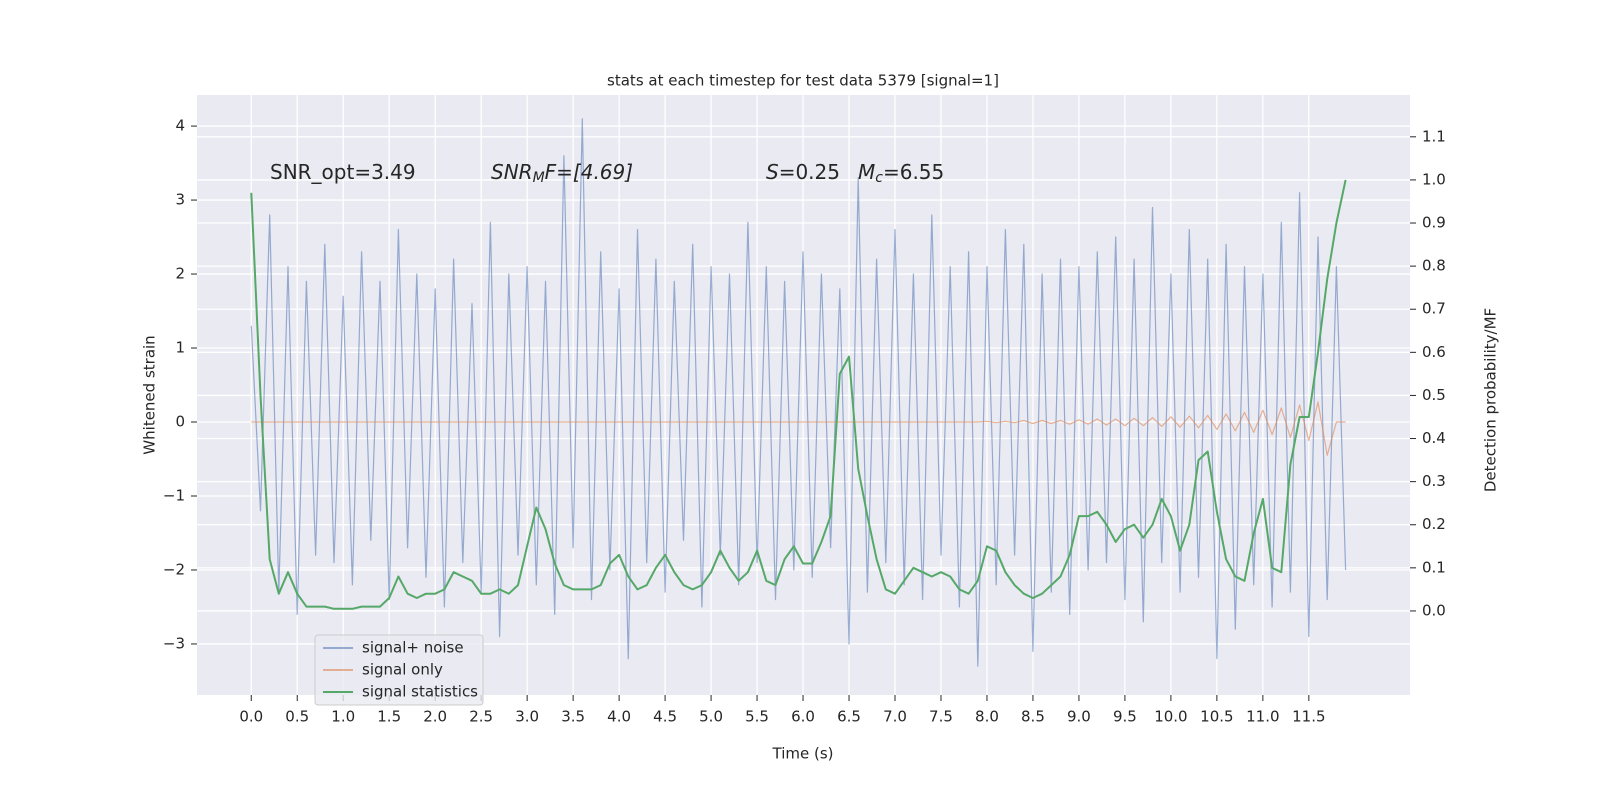  I want to click on series-line, so click(798, 428).